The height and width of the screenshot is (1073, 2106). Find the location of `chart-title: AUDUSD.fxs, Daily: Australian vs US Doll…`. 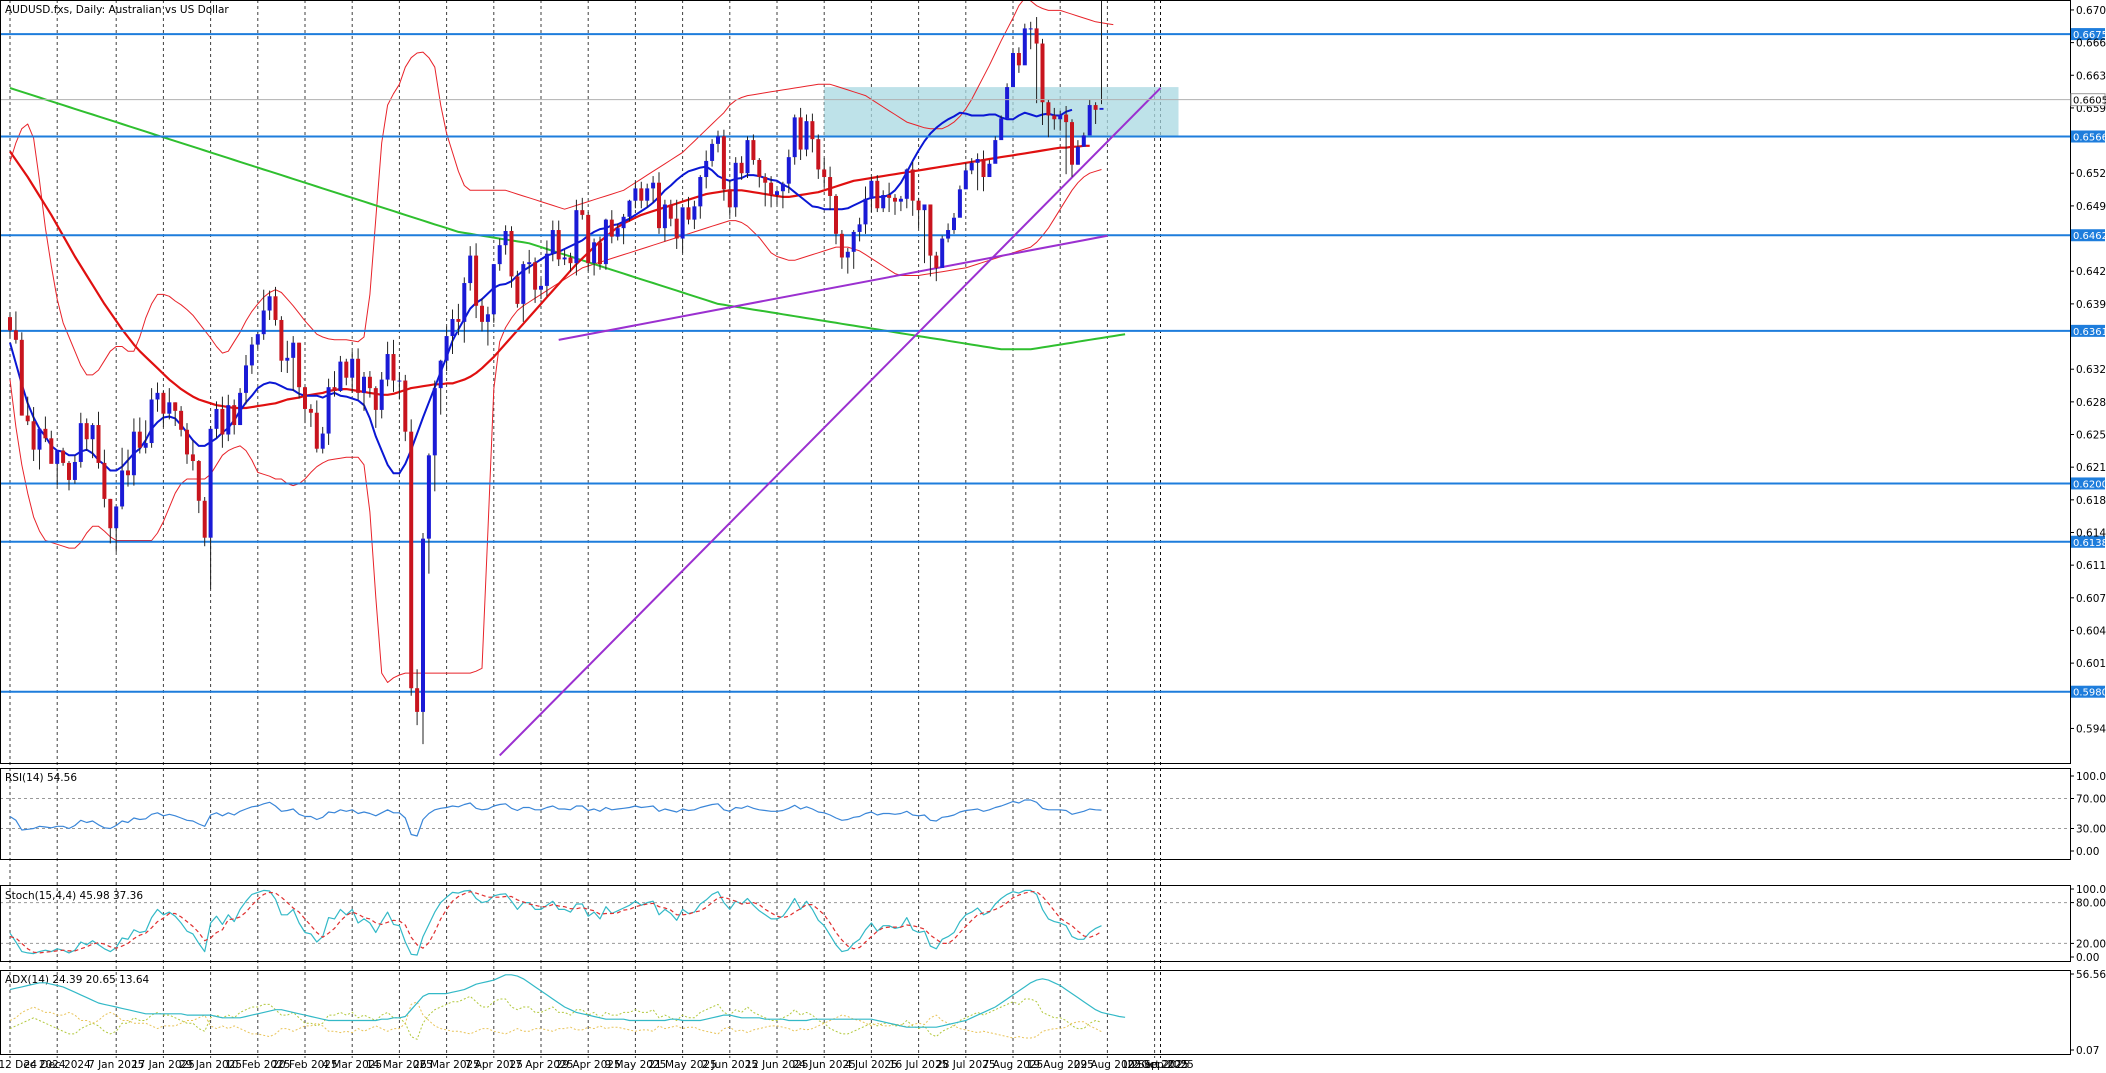

chart-title: AUDUSD.fxs, Daily: Australian vs US Doll… is located at coordinates (117, 10).